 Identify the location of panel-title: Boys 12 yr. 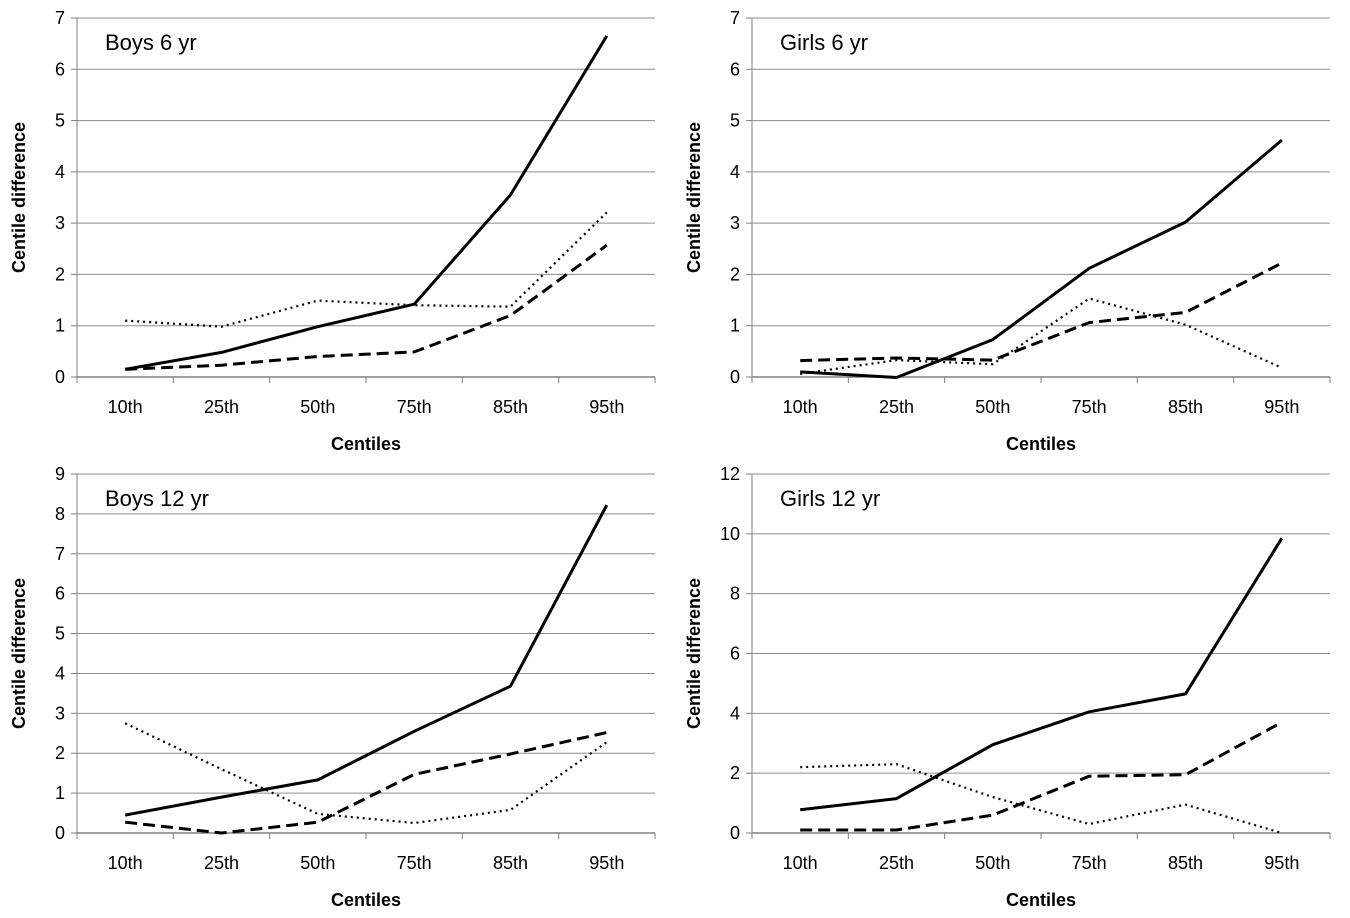
(157, 498).